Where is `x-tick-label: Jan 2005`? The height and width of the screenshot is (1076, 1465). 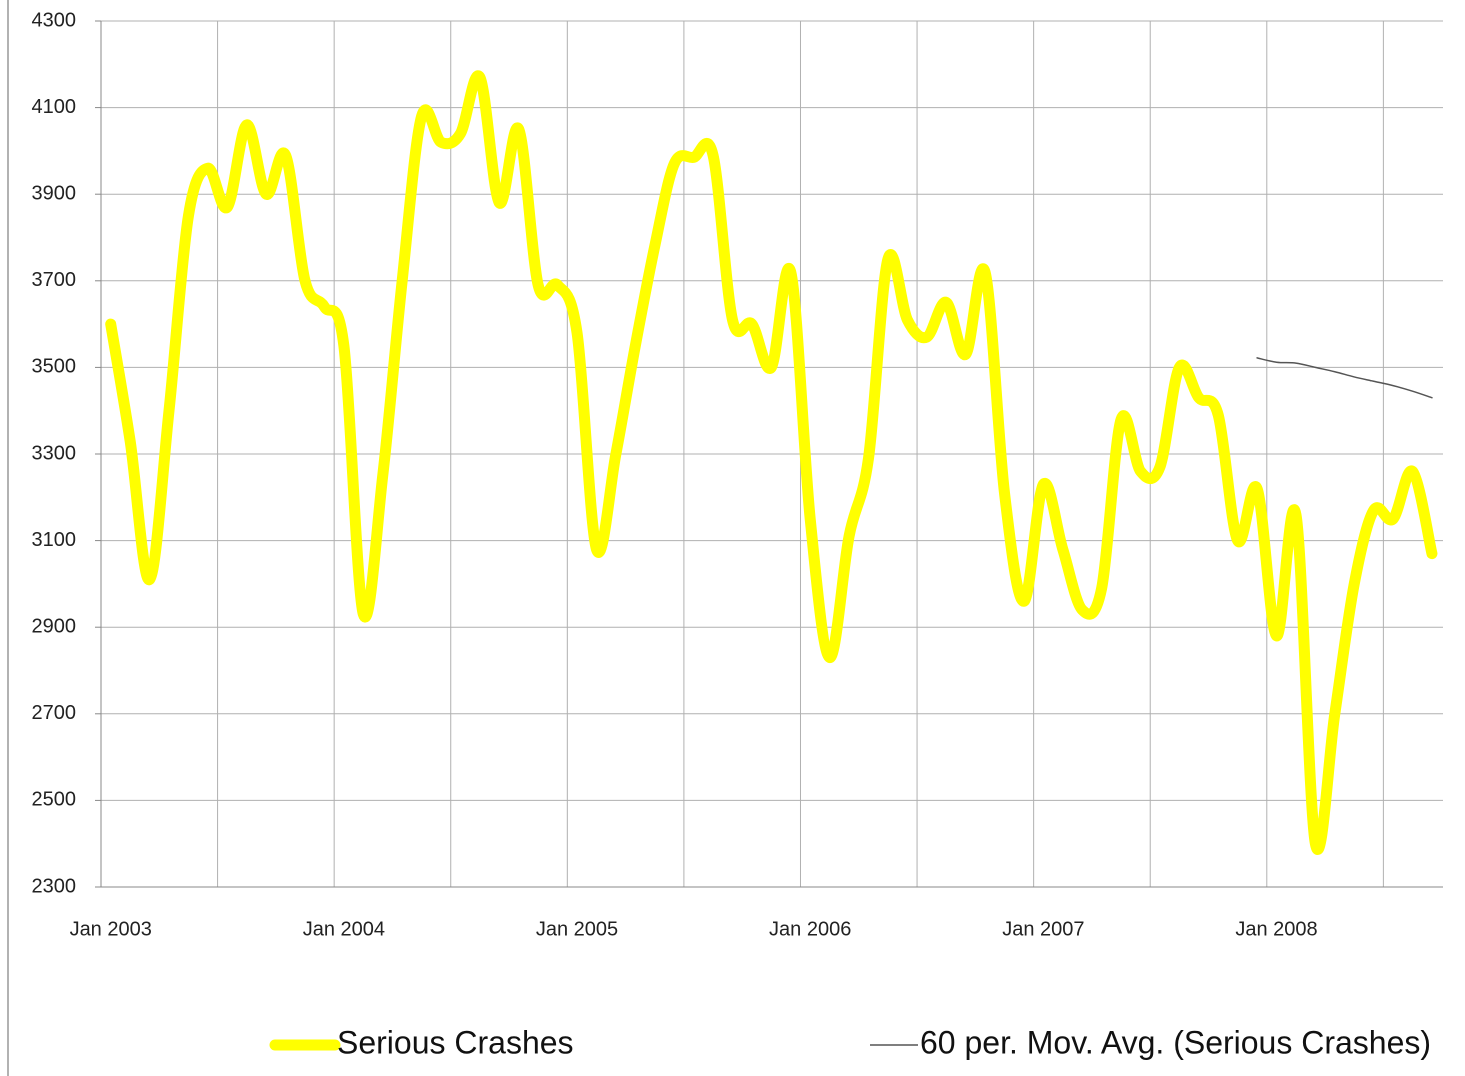 x-tick-label: Jan 2005 is located at coordinates (577, 929).